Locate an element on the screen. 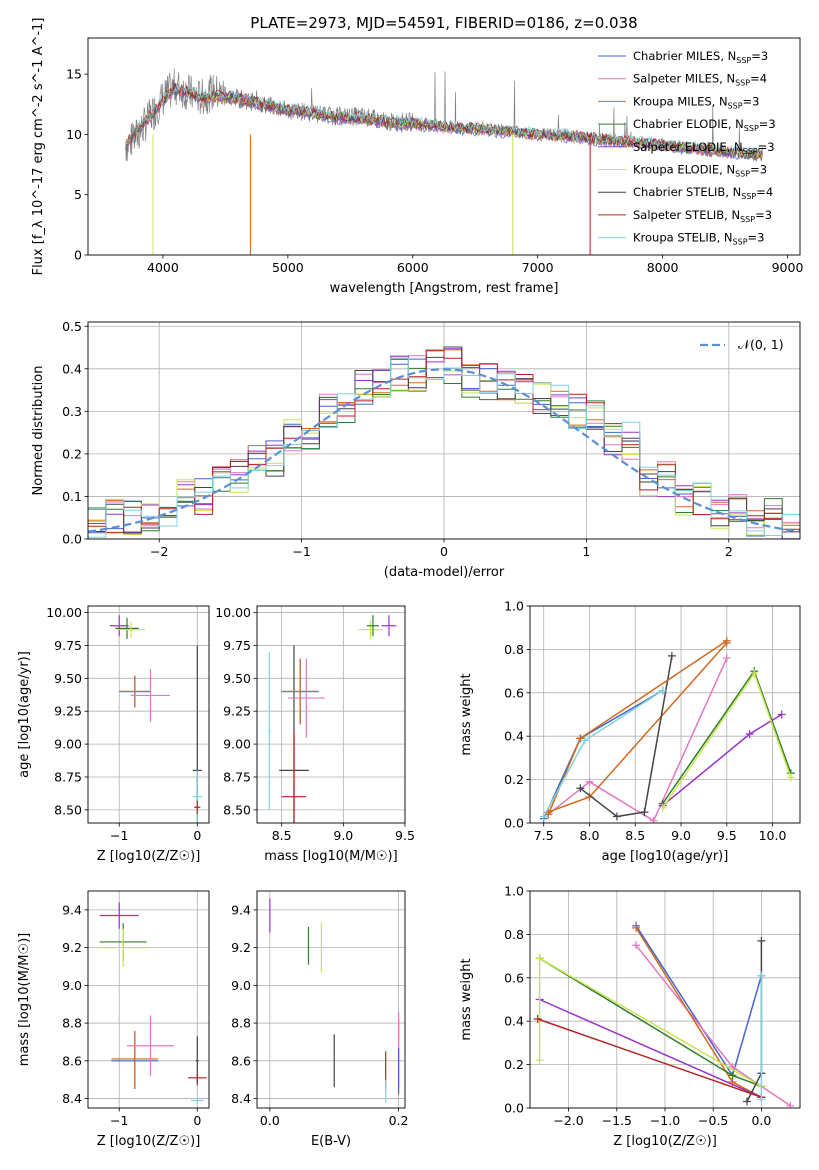 The height and width of the screenshot is (1170, 819). y-tick-label: 9.25 is located at coordinates (237, 711).